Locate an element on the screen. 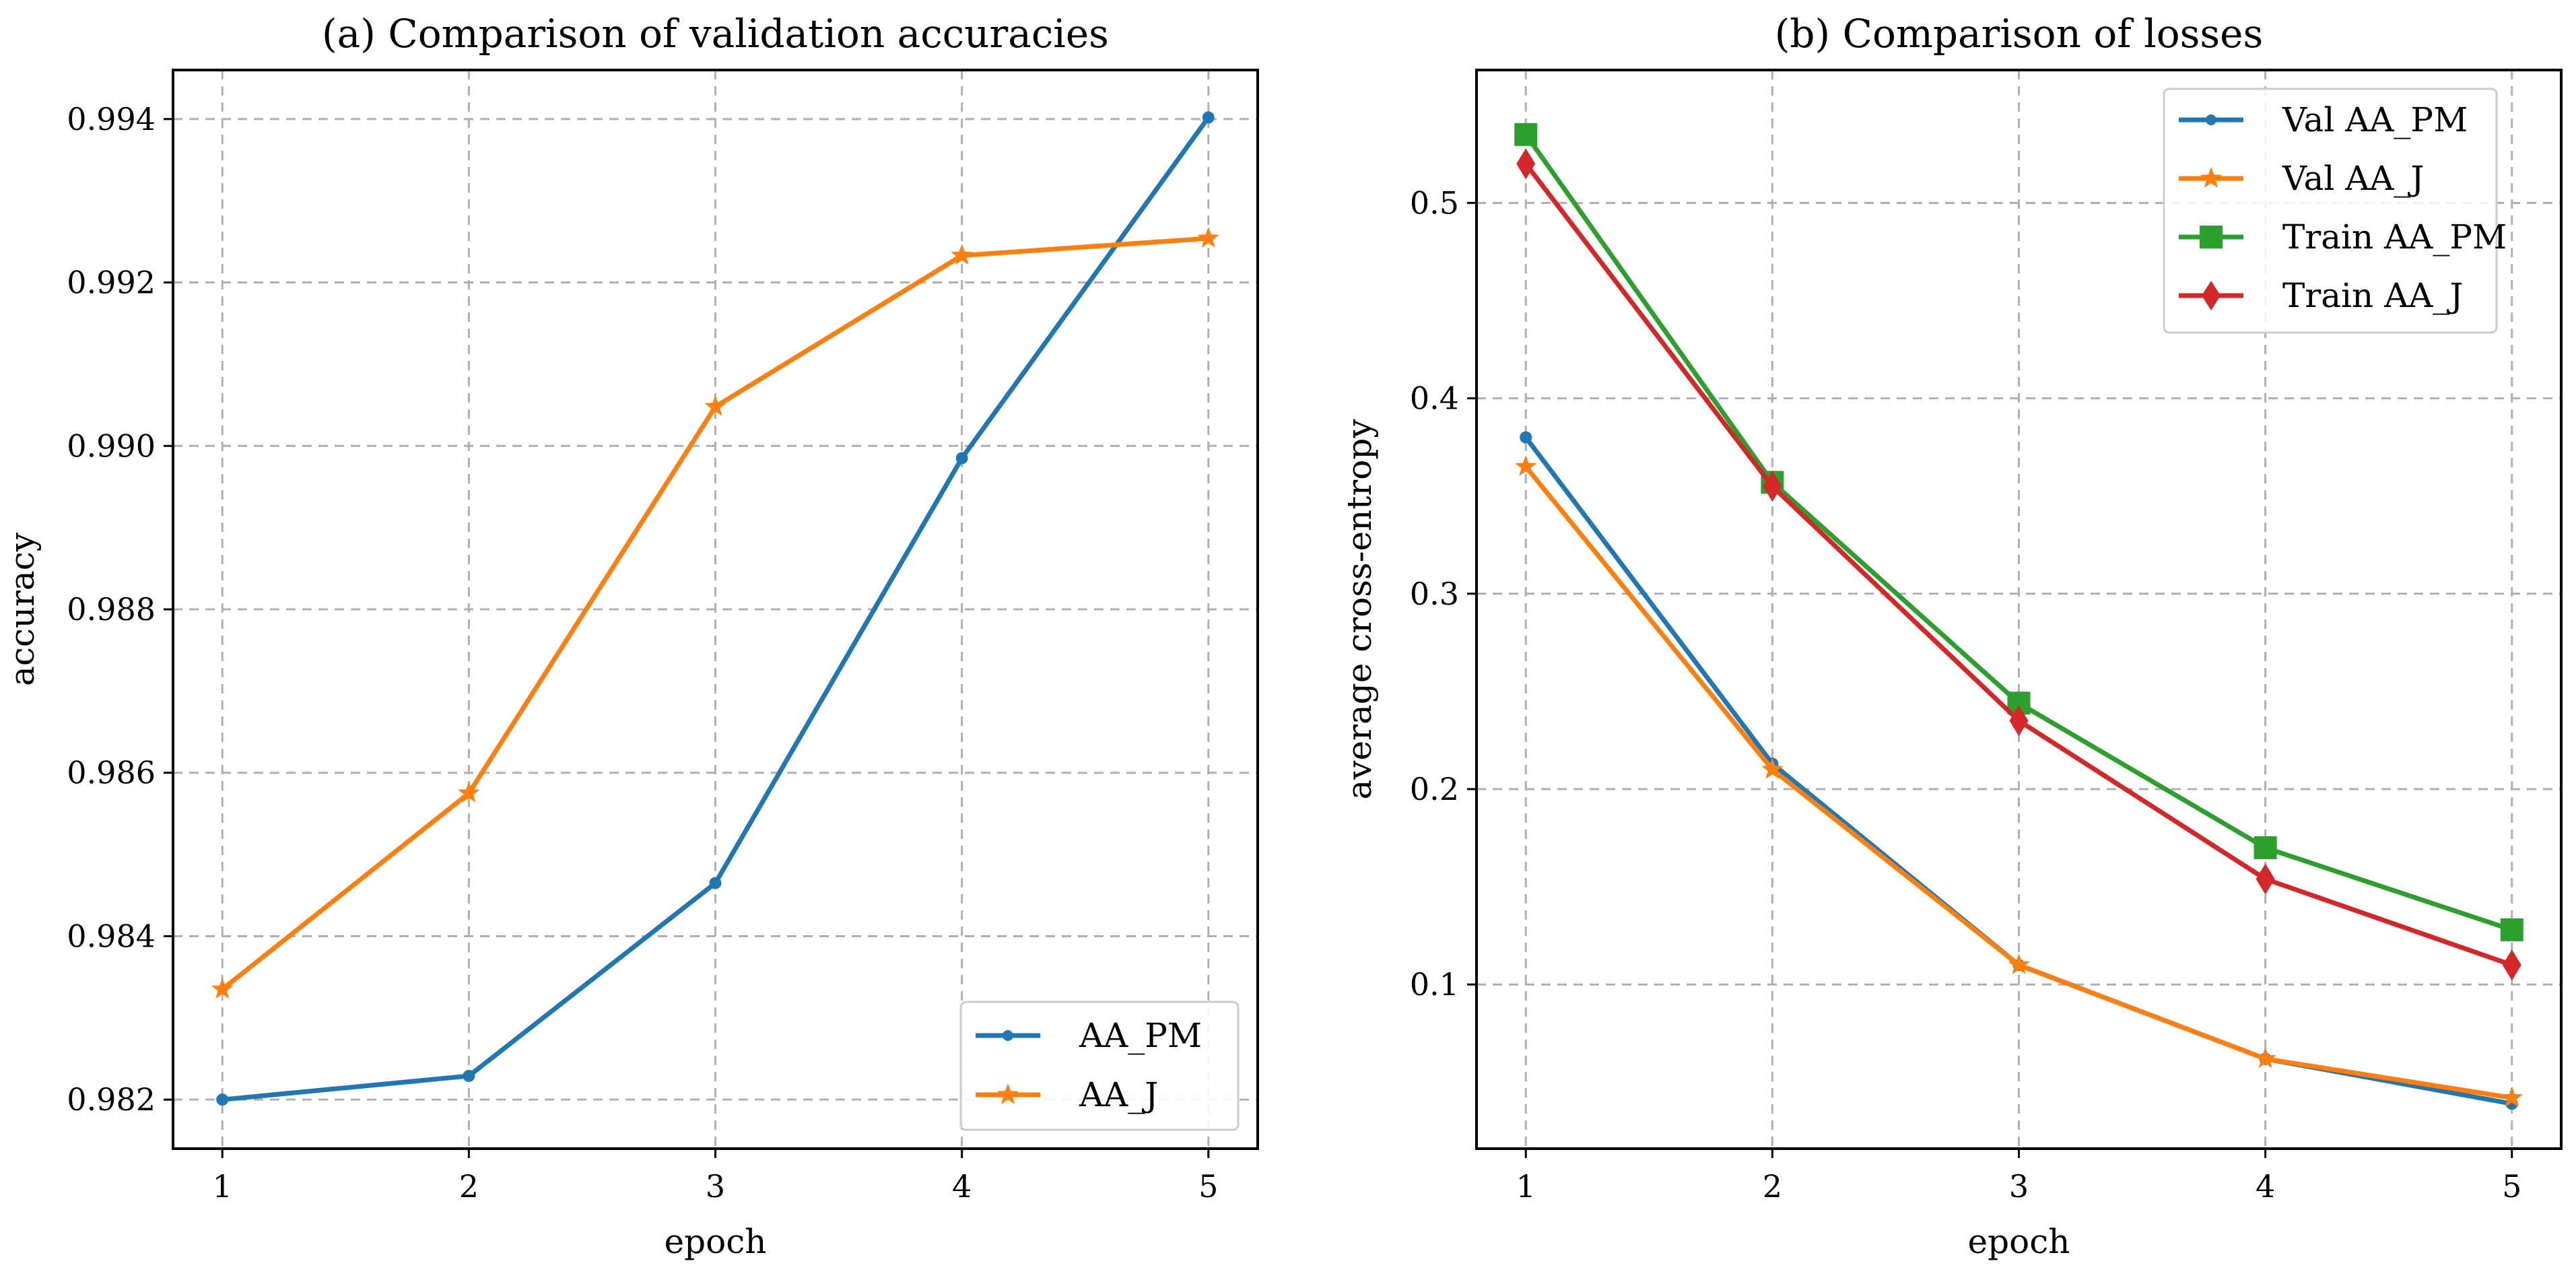 Image resolution: width=2576 pixels, height=1286 pixels. y-tick-label: 0.994 is located at coordinates (111, 119).